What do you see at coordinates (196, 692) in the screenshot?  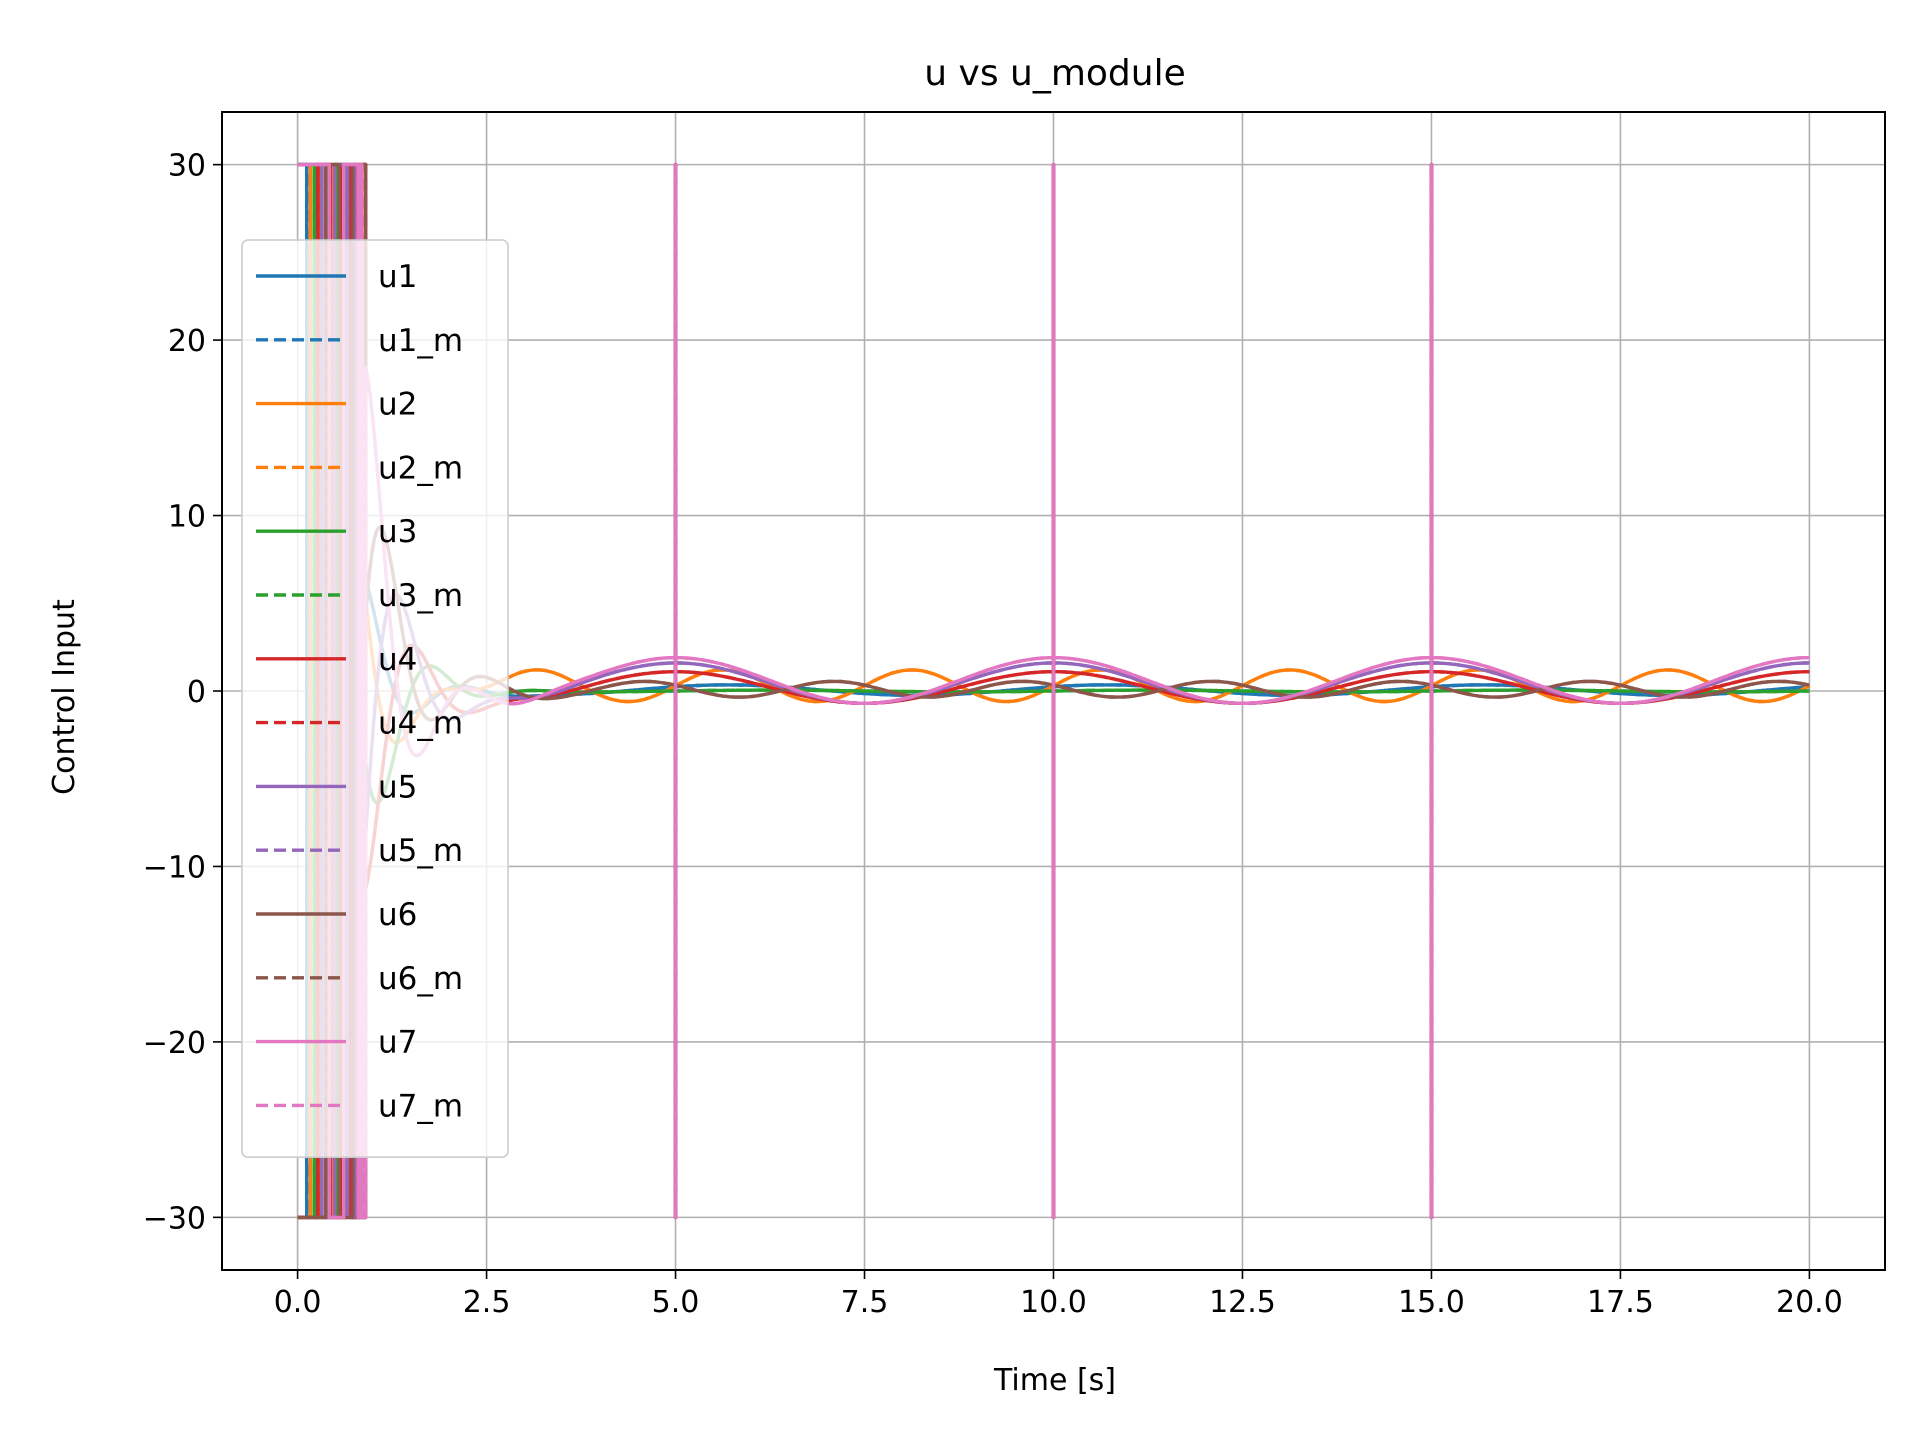 I see `y-tick-label: 0` at bounding box center [196, 692].